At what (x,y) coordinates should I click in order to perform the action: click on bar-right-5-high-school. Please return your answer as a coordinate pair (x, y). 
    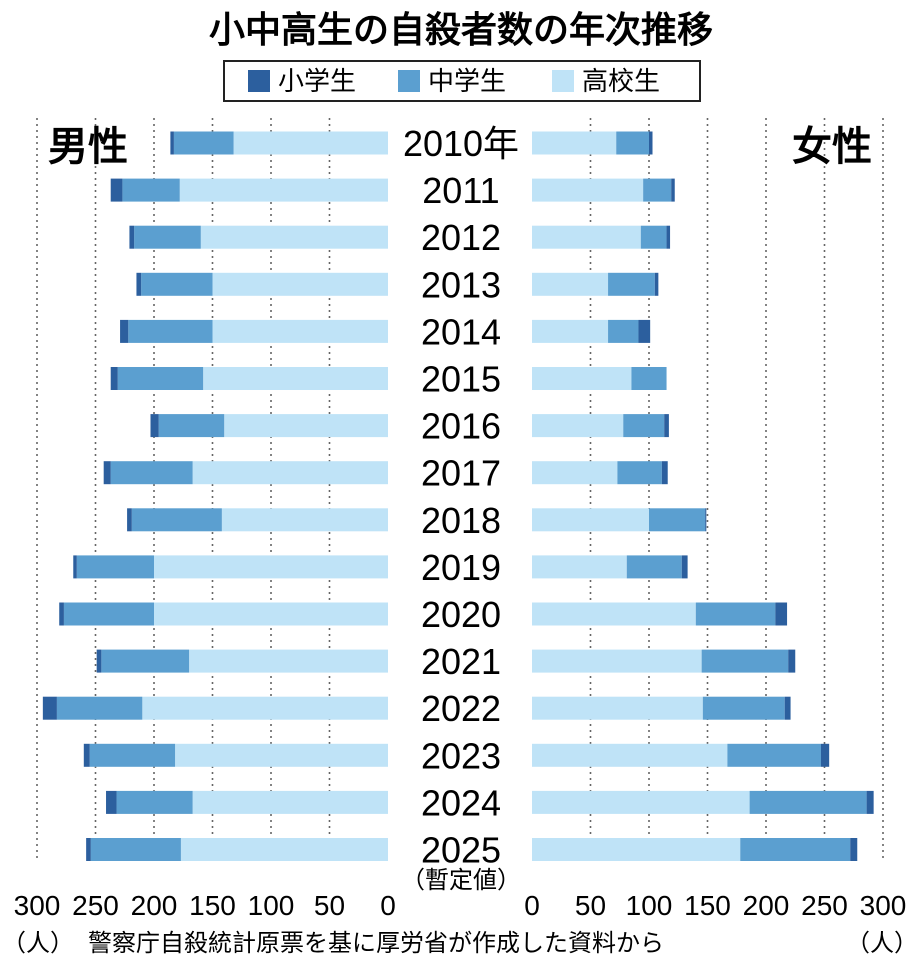
    Looking at the image, I should click on (582, 378).